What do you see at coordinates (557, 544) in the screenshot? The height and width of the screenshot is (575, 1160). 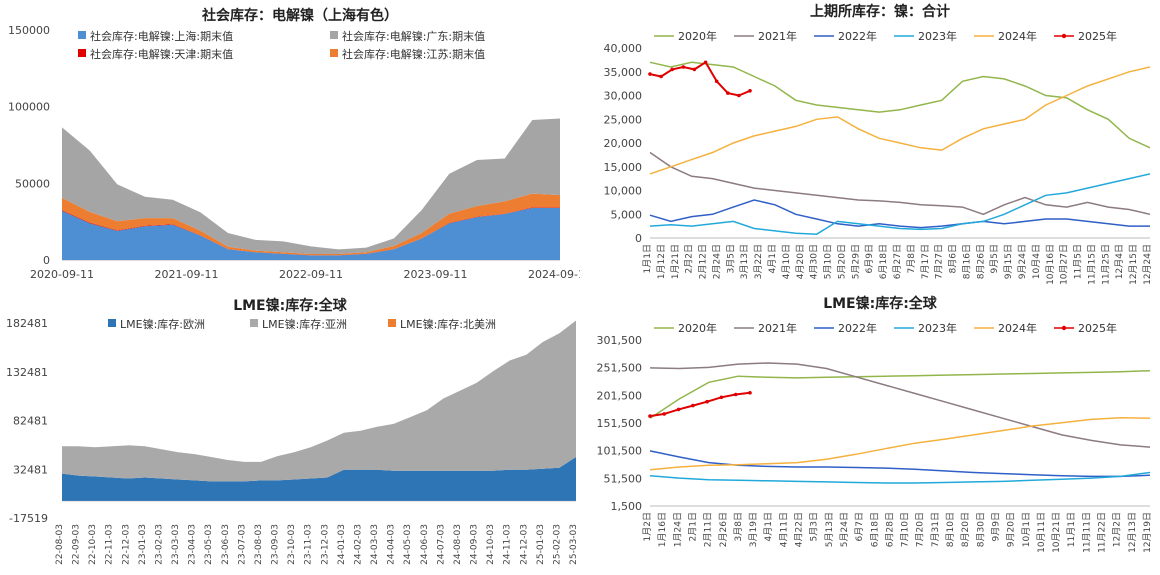 I see `x-tick-label: 25-02-03` at bounding box center [557, 544].